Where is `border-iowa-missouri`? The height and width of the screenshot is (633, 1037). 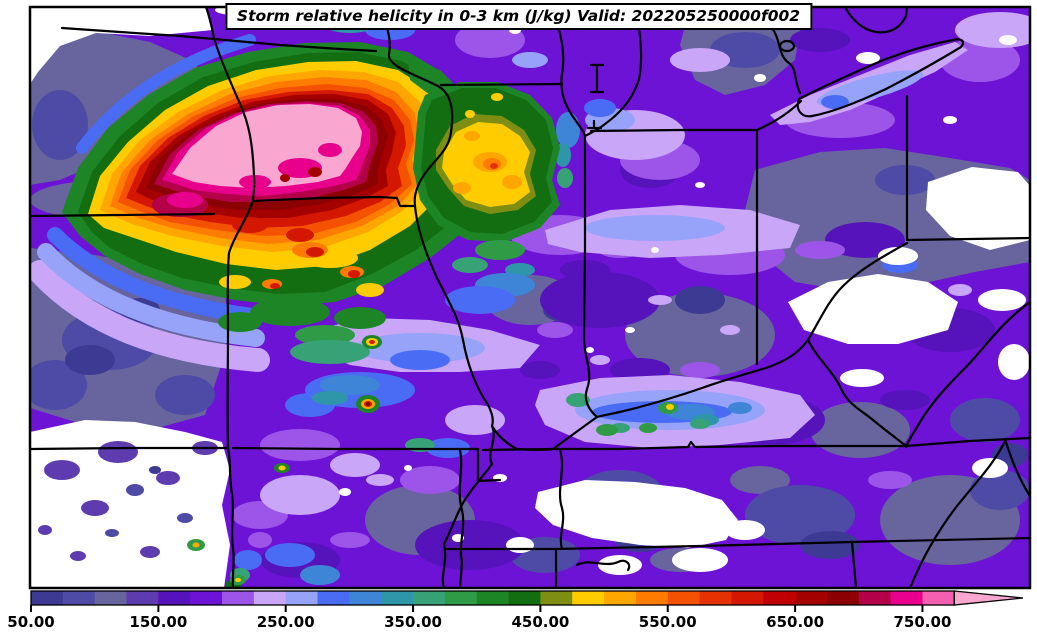
border-iowa-missouri is located at coordinates (334, 201).